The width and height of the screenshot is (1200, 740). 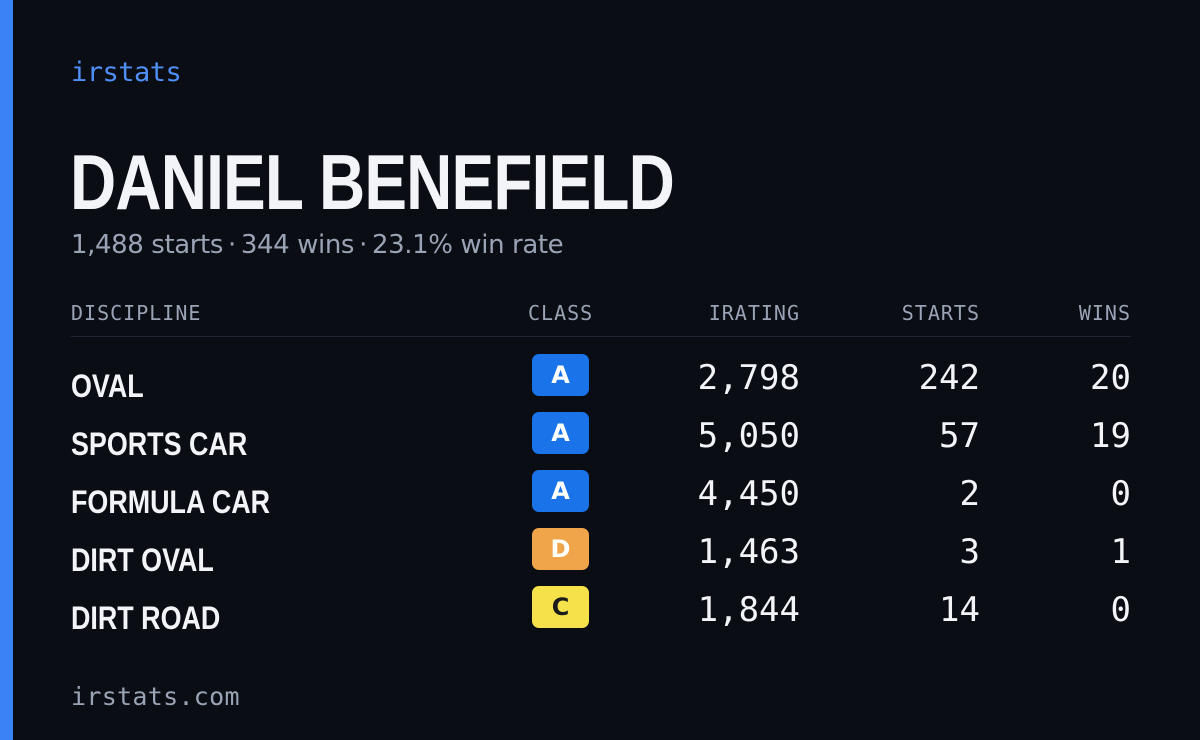 What do you see at coordinates (601, 441) in the screenshot?
I see `table-row: SPORTS CAR A 5,050 57 19` at bounding box center [601, 441].